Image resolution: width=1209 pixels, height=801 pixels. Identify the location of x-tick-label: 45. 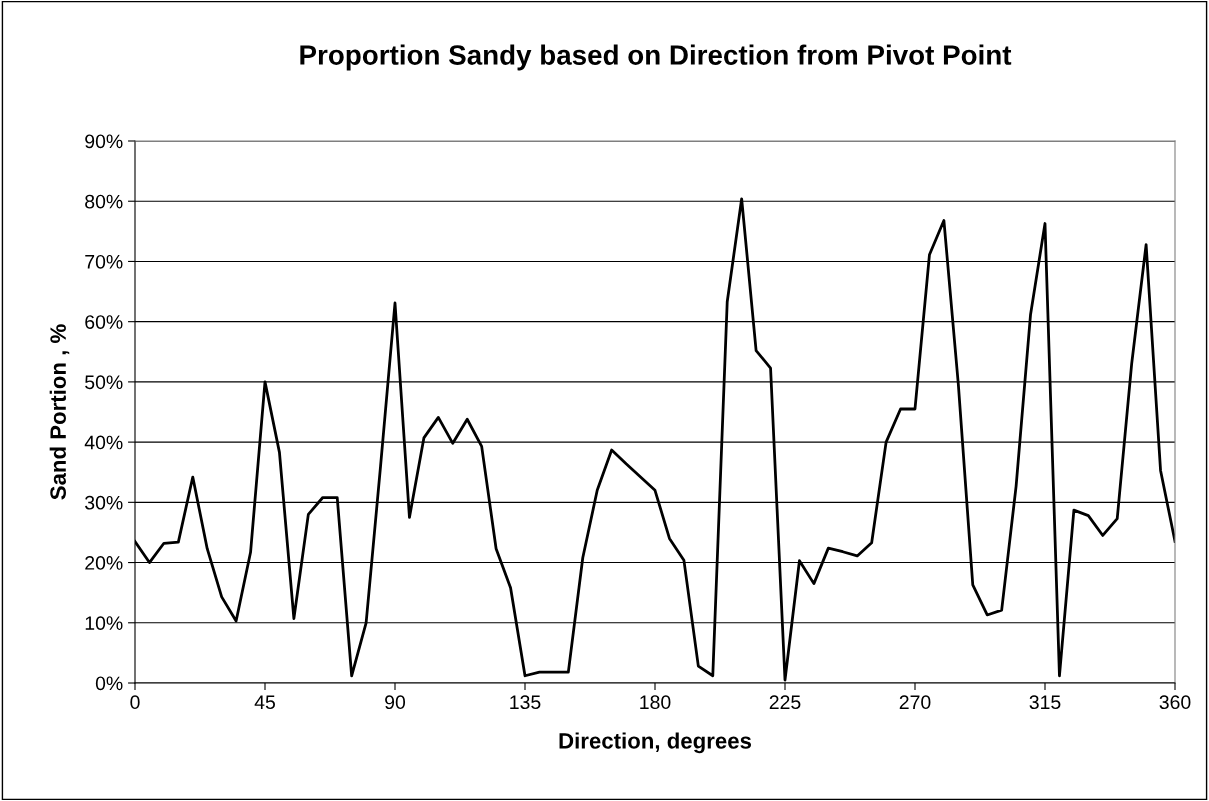
(264, 702).